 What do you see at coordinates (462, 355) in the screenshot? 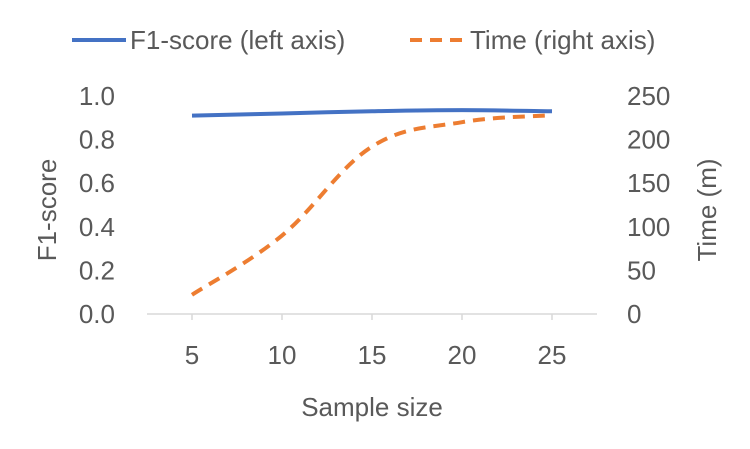
I see `x-tick-label: 20` at bounding box center [462, 355].